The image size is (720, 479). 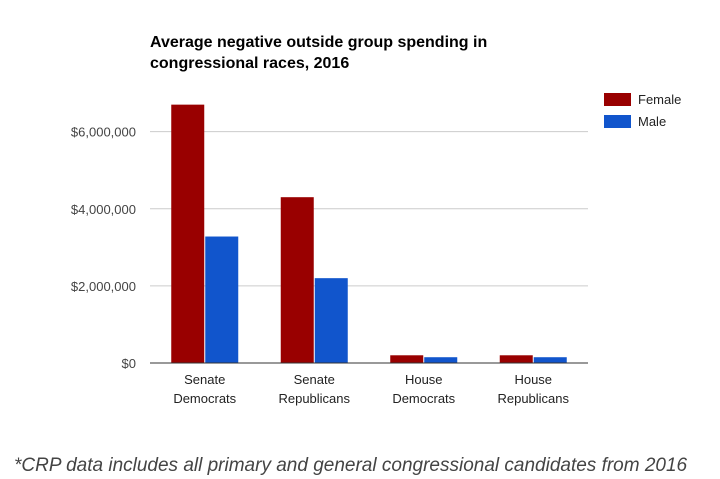 I want to click on legend-label-male: Male, so click(x=652, y=121).